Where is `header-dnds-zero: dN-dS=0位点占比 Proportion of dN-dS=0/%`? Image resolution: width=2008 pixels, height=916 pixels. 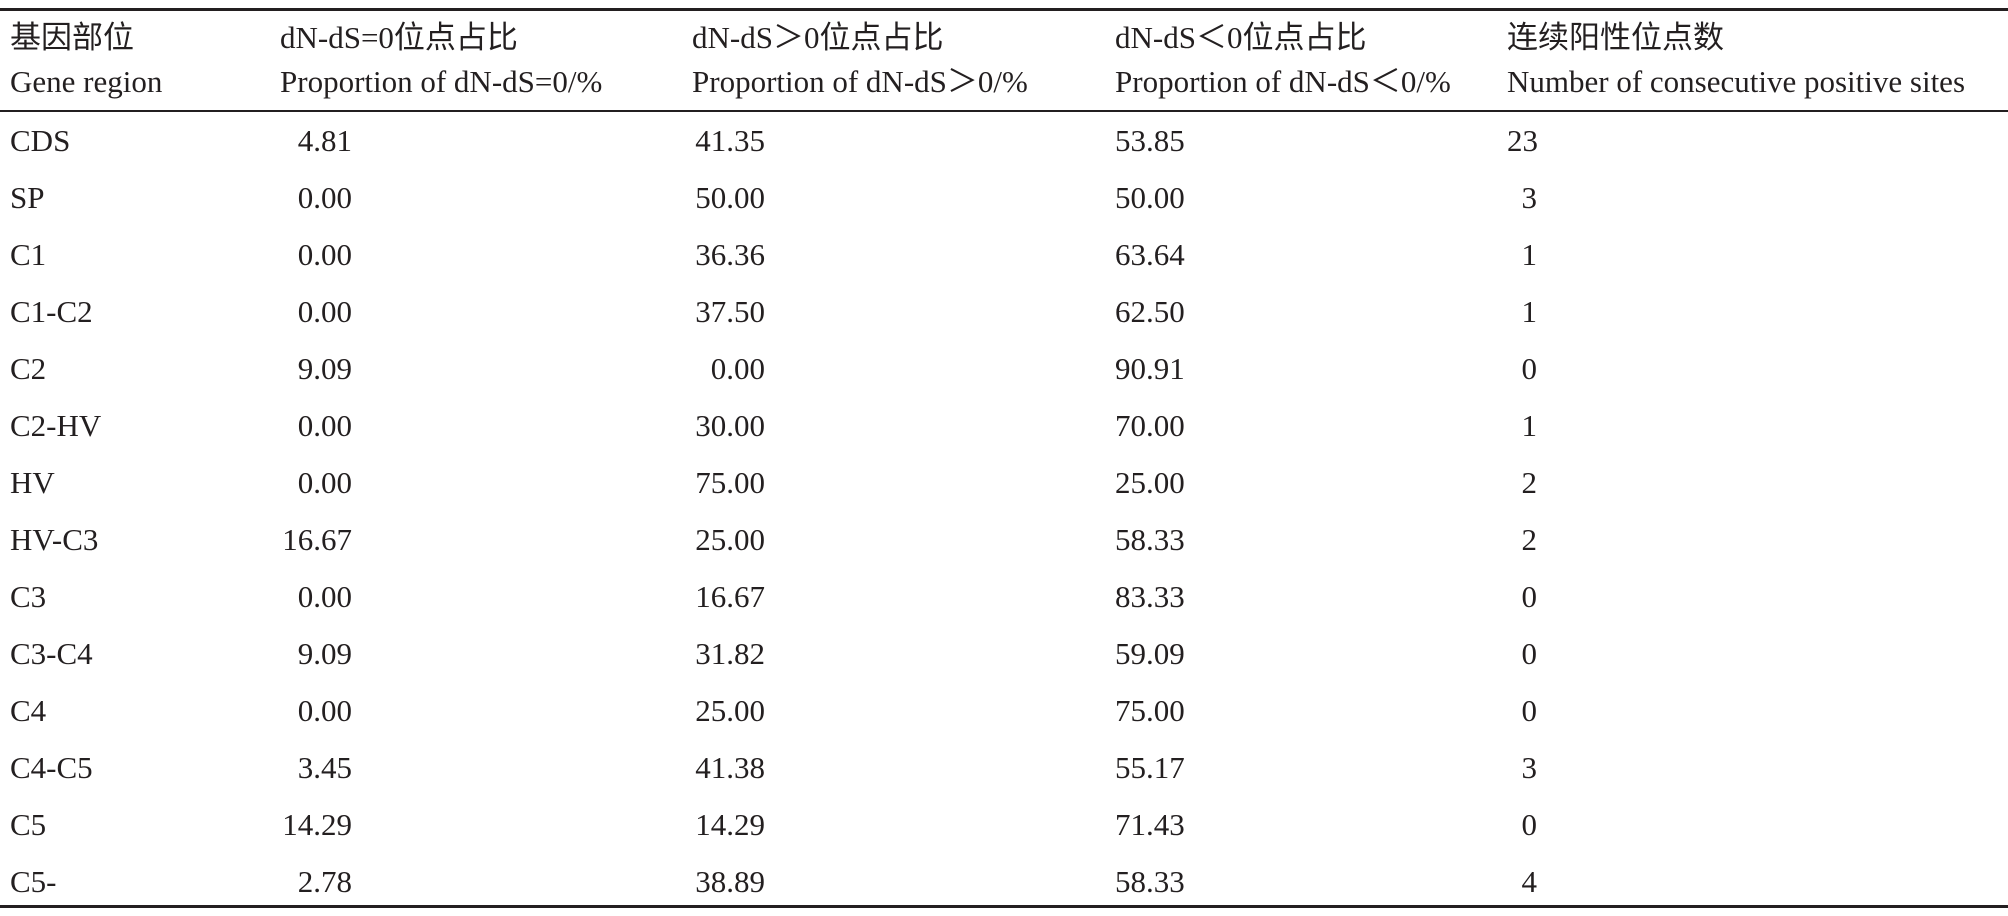
header-dnds-zero: dN-dS=0位点占比 Proportion of dN-dS=0/% is located at coordinates (441, 60).